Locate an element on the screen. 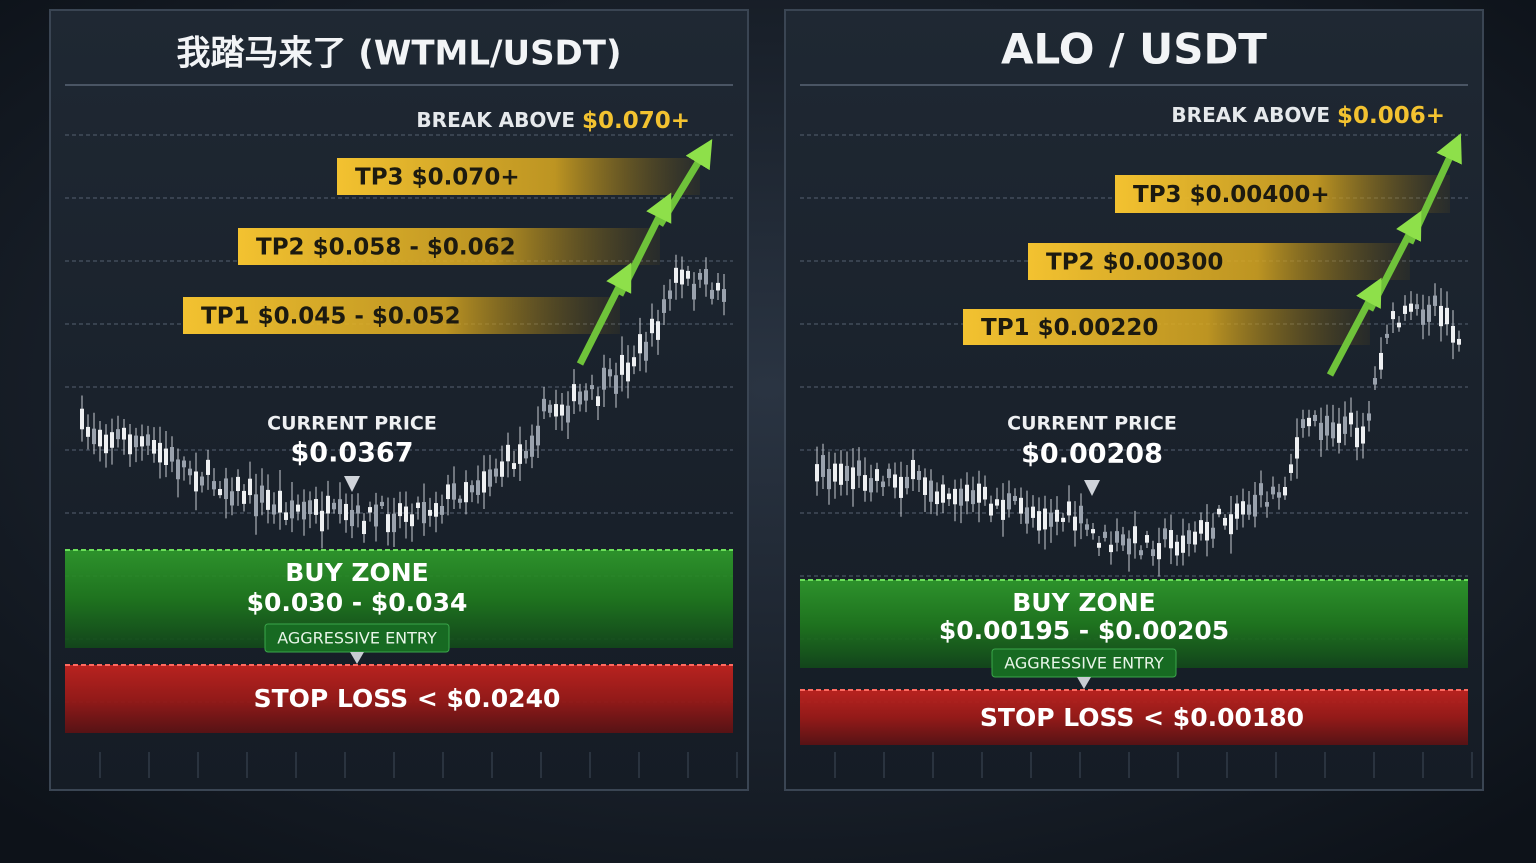  break-above-label: BREAK ABOVE is located at coordinates (1254, 115).